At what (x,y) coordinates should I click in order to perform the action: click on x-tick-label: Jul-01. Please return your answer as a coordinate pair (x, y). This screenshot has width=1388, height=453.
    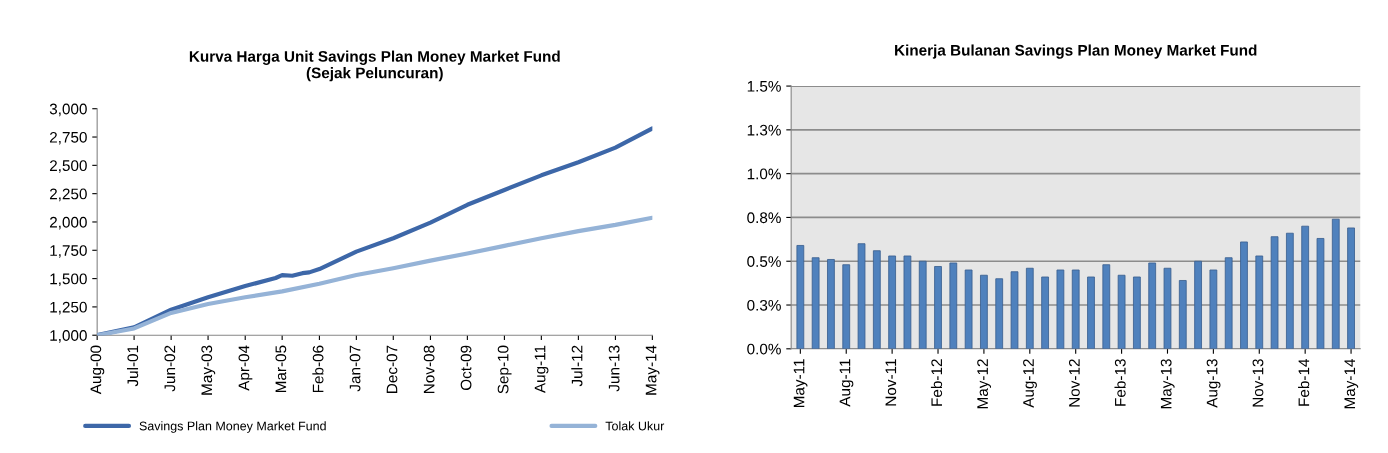
    Looking at the image, I should click on (132, 366).